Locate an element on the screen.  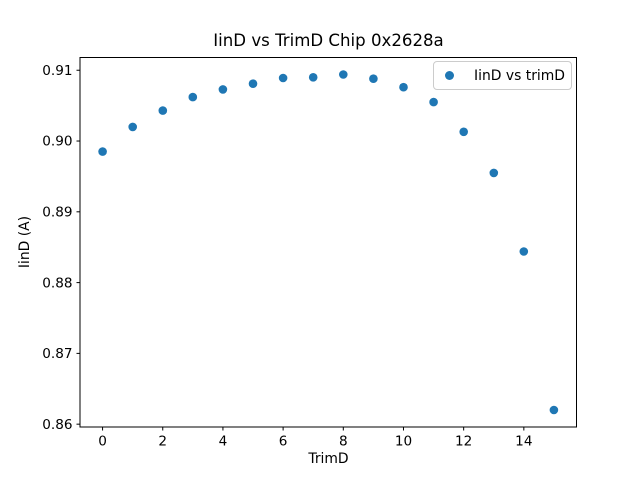
x-tick-label: 10 is located at coordinates (403, 442).